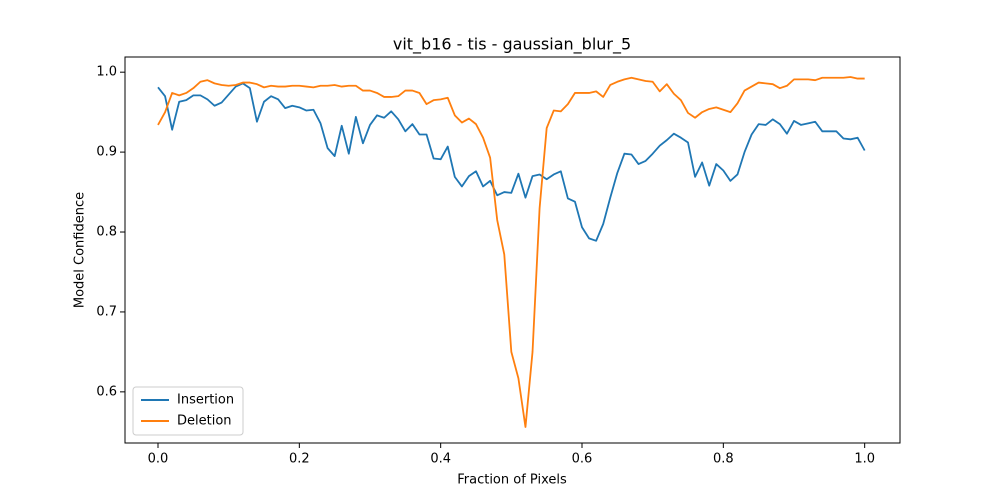 The image size is (1000, 500). What do you see at coordinates (512, 480) in the screenshot?
I see `x-axis-label: Fraction of Pixels` at bounding box center [512, 480].